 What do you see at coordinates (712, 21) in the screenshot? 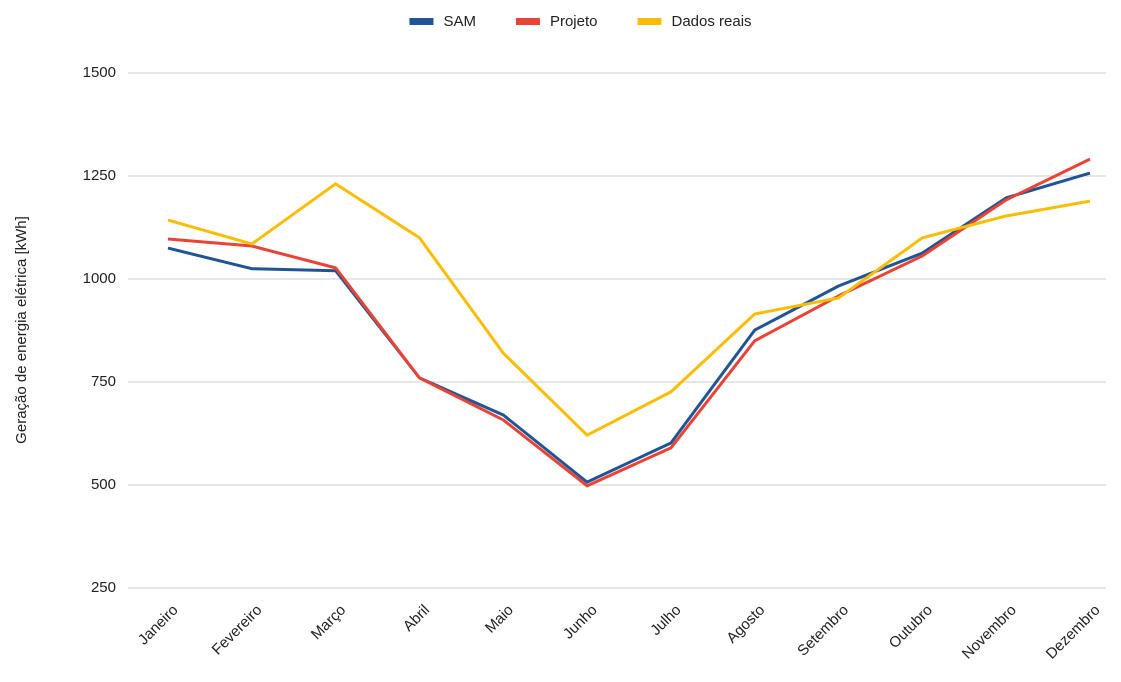
I see `legend-label: Dados reais` at bounding box center [712, 21].